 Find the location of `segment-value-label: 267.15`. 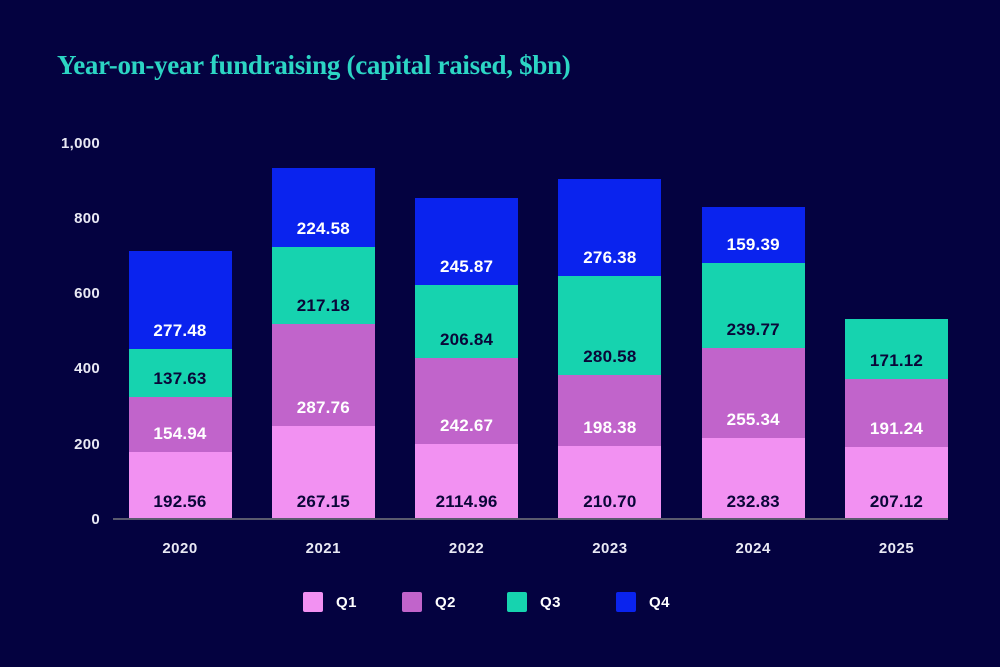

segment-value-label: 267.15 is located at coordinates (323, 501).